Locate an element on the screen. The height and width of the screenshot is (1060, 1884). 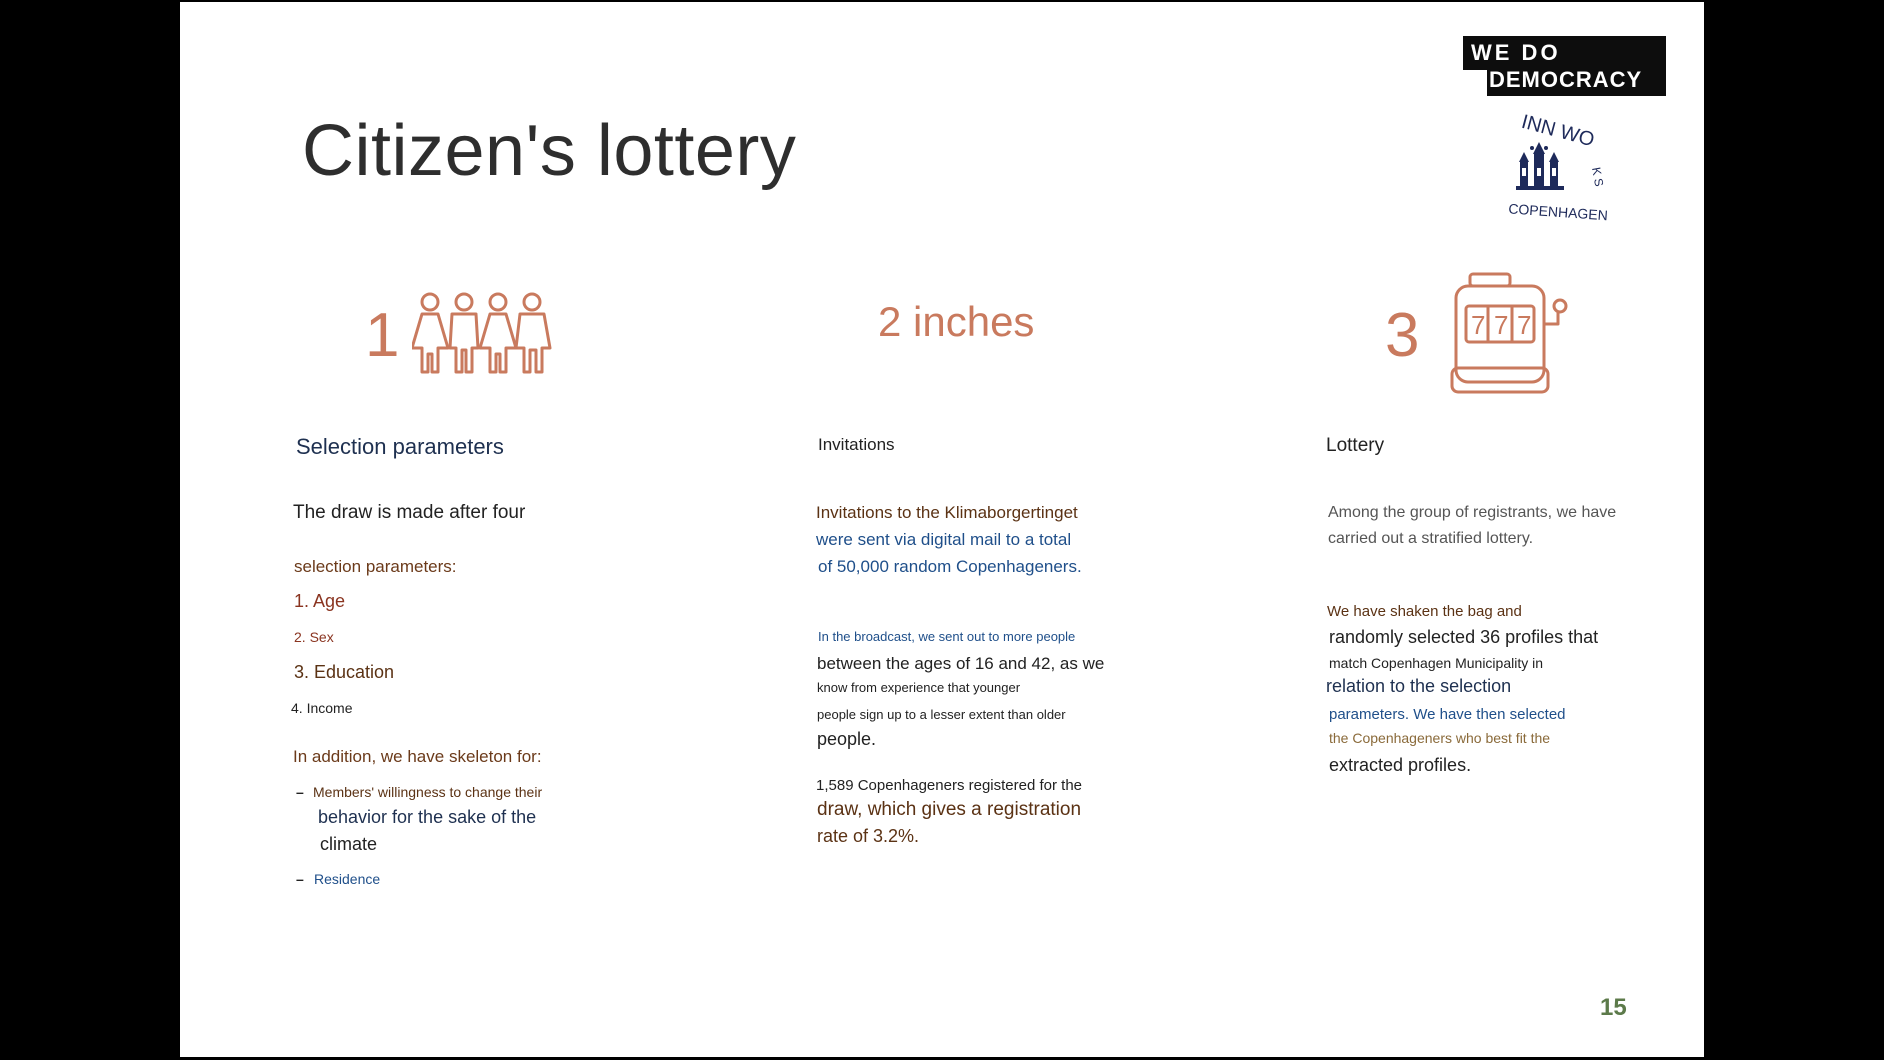
col1-heading: Selection parameters is located at coordinates (400, 446).